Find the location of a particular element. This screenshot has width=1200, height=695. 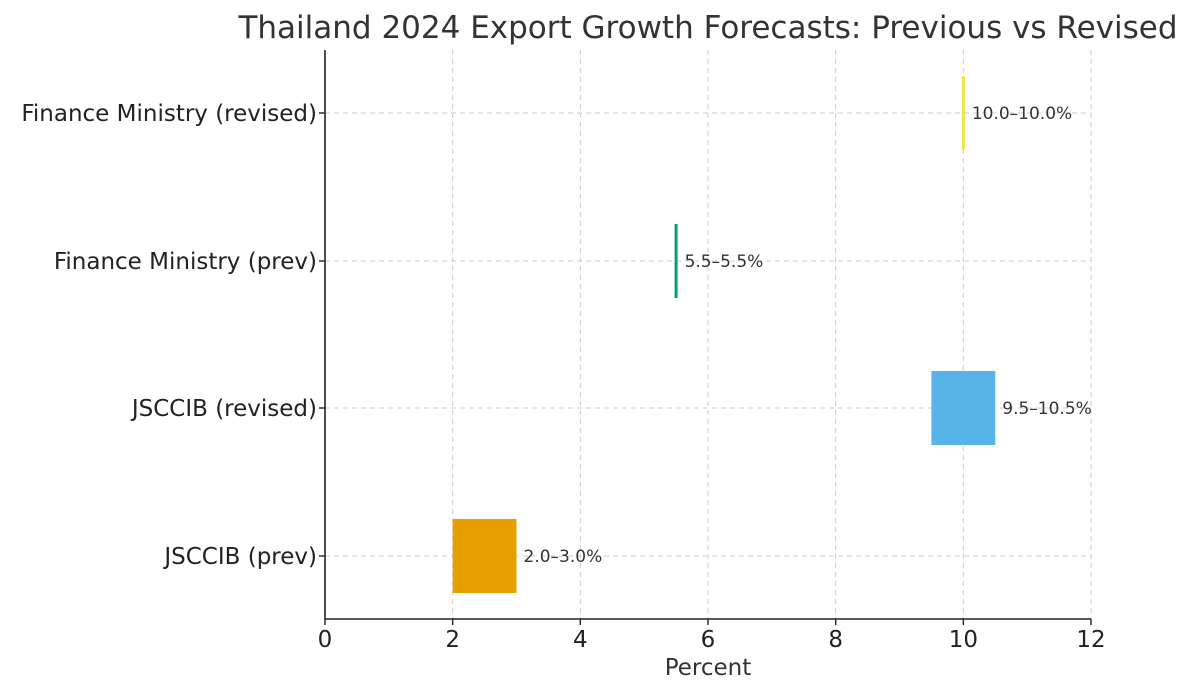

range-data-label: 9.5–10.5% is located at coordinates (1047, 409).